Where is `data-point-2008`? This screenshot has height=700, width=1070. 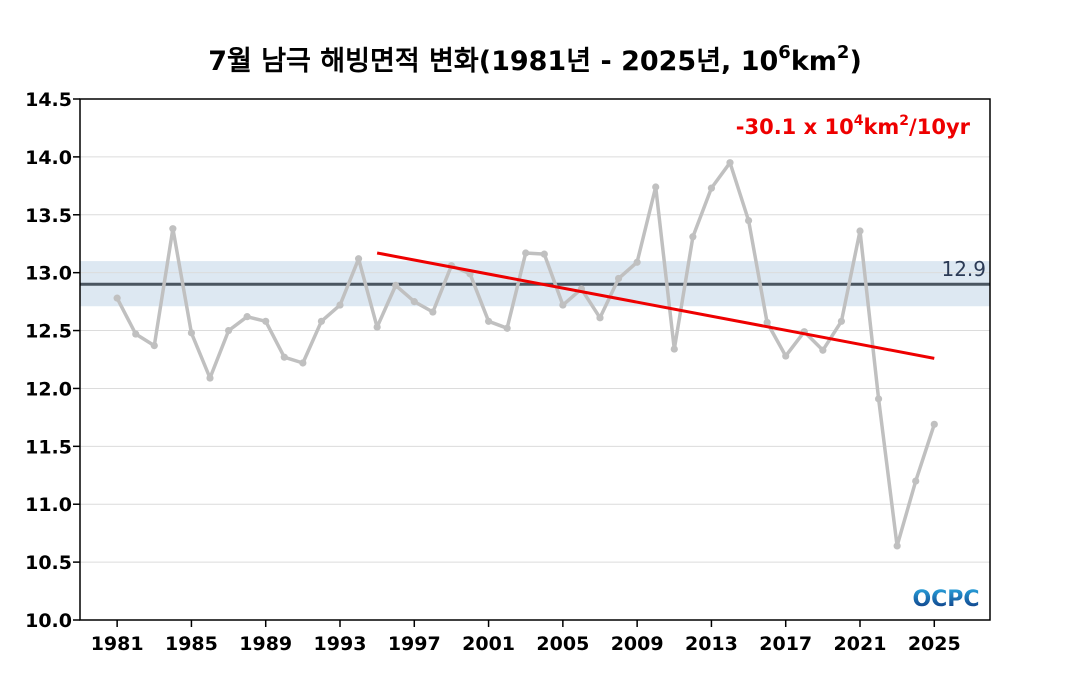
data-point-2008 is located at coordinates (618, 278).